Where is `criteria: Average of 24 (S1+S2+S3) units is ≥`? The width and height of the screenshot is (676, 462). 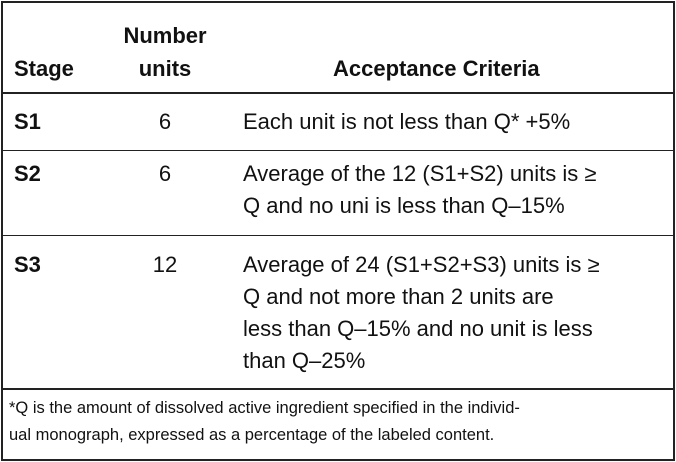 criteria: Average of 24 (S1+S2+S3) units is ≥ is located at coordinates (421, 264).